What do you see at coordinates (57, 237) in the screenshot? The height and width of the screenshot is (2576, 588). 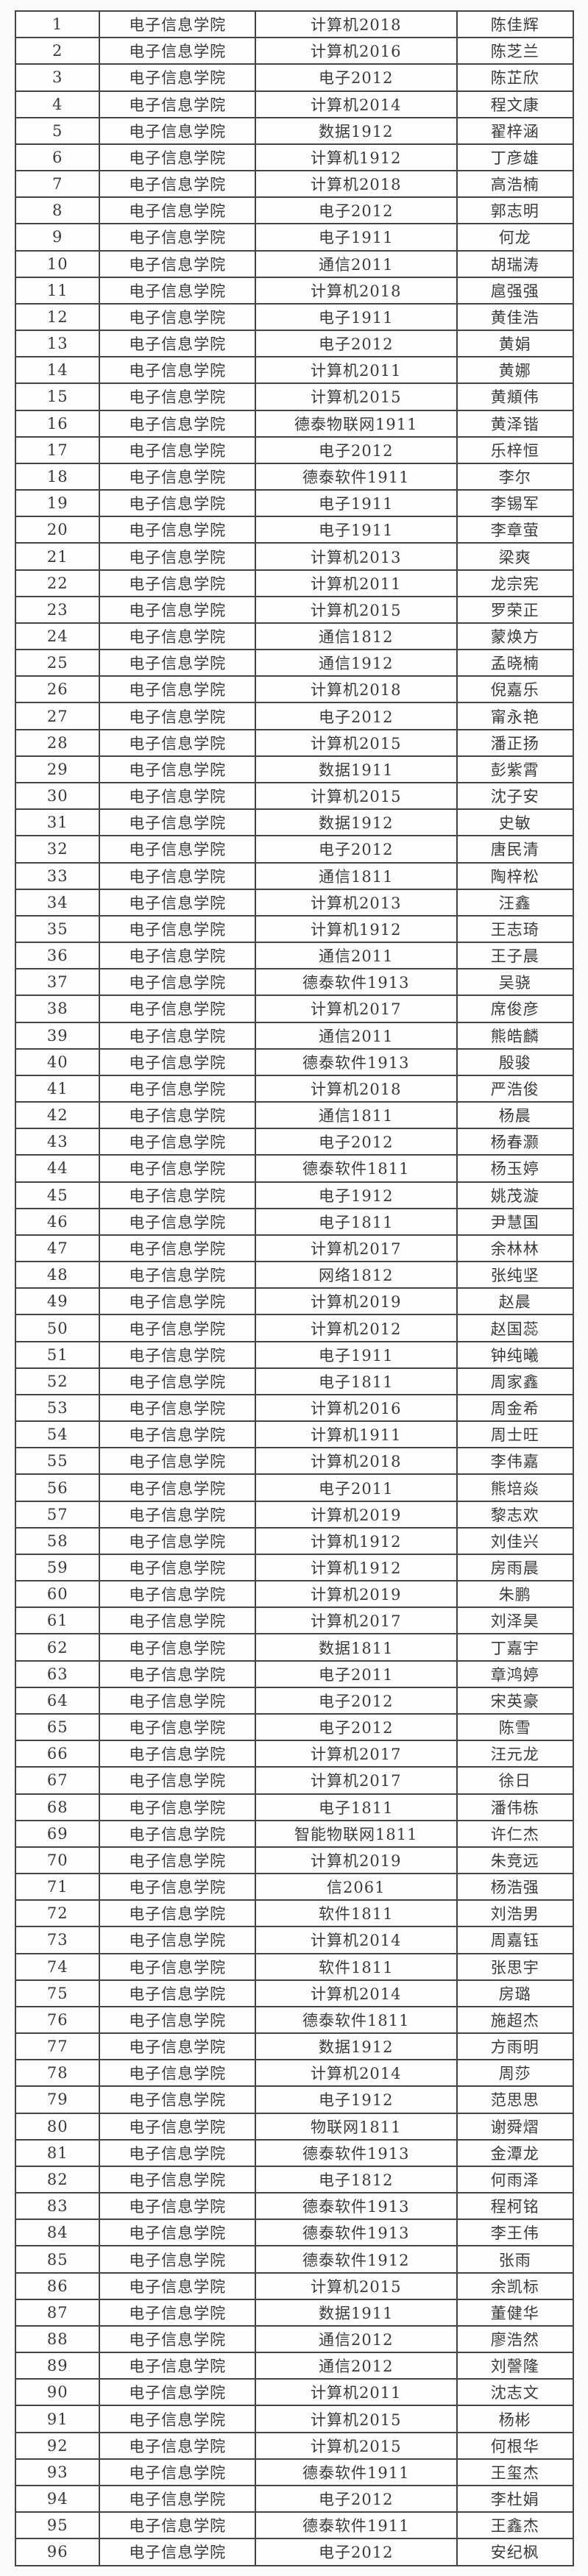 I see `row-number-cell: 9` at bounding box center [57, 237].